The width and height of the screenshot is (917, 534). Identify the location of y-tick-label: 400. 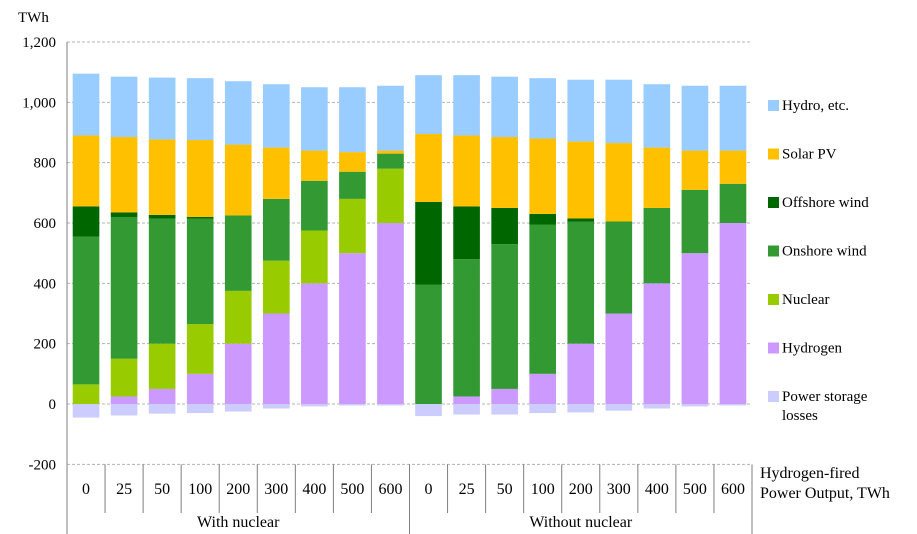
(45, 284).